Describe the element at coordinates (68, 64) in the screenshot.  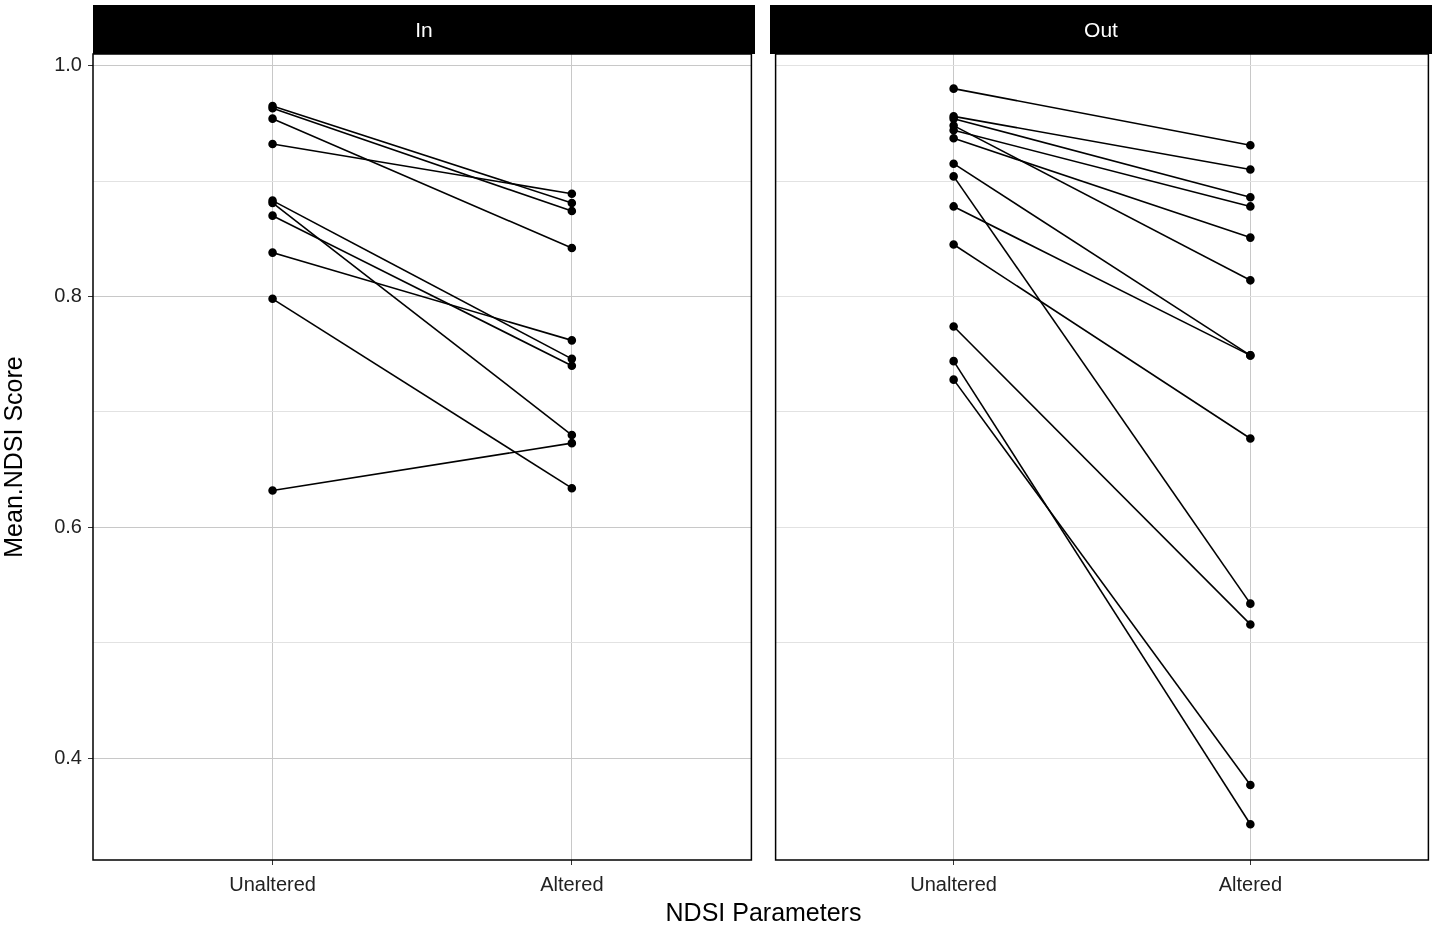
I see `y-tick-label: 1.0` at that location.